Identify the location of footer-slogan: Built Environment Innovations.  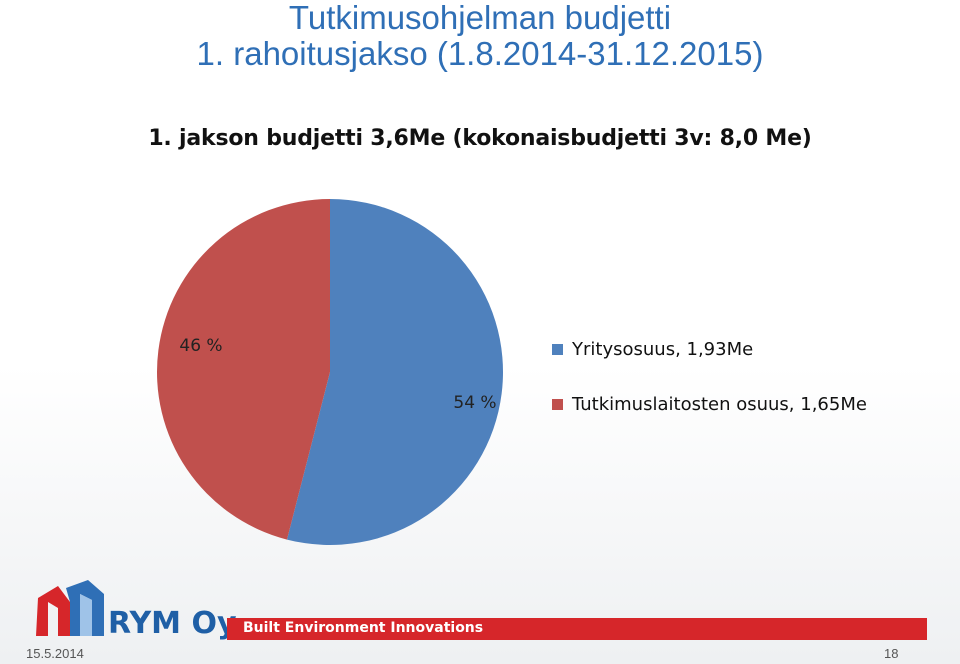
(363, 628).